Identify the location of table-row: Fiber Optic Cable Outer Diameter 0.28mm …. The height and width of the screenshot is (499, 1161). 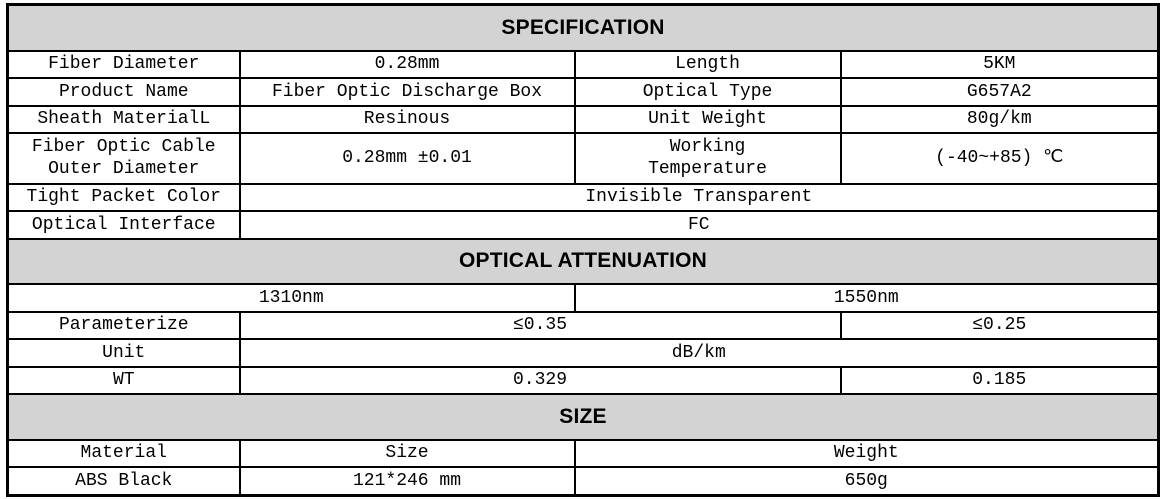
(583, 158).